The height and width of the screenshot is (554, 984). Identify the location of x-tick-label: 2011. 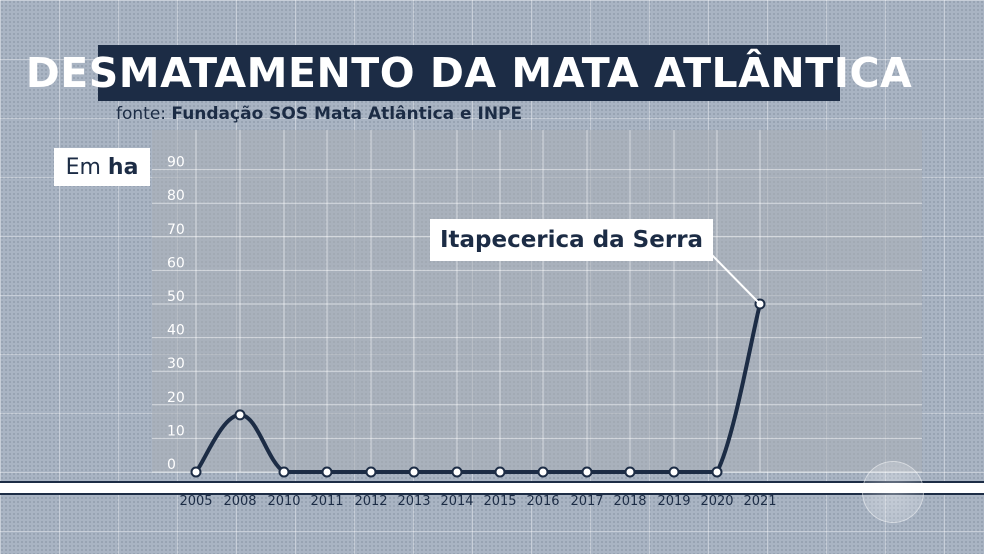
(326, 501).